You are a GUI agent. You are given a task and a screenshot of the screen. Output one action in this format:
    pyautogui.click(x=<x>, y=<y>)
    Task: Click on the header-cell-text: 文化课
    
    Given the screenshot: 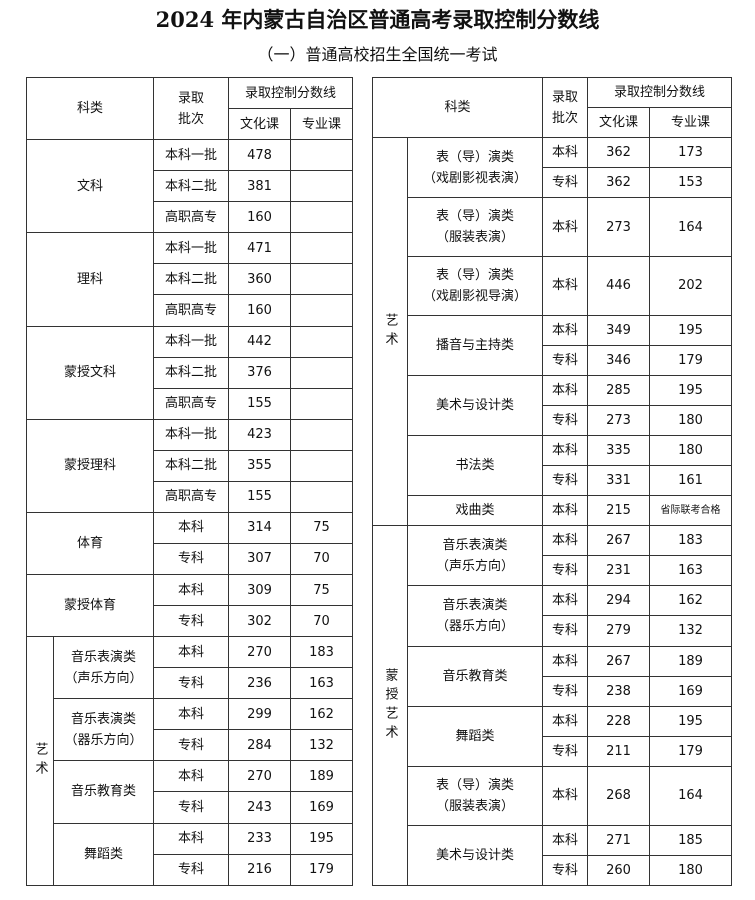 What is the action you would take?
    pyautogui.click(x=619, y=123)
    